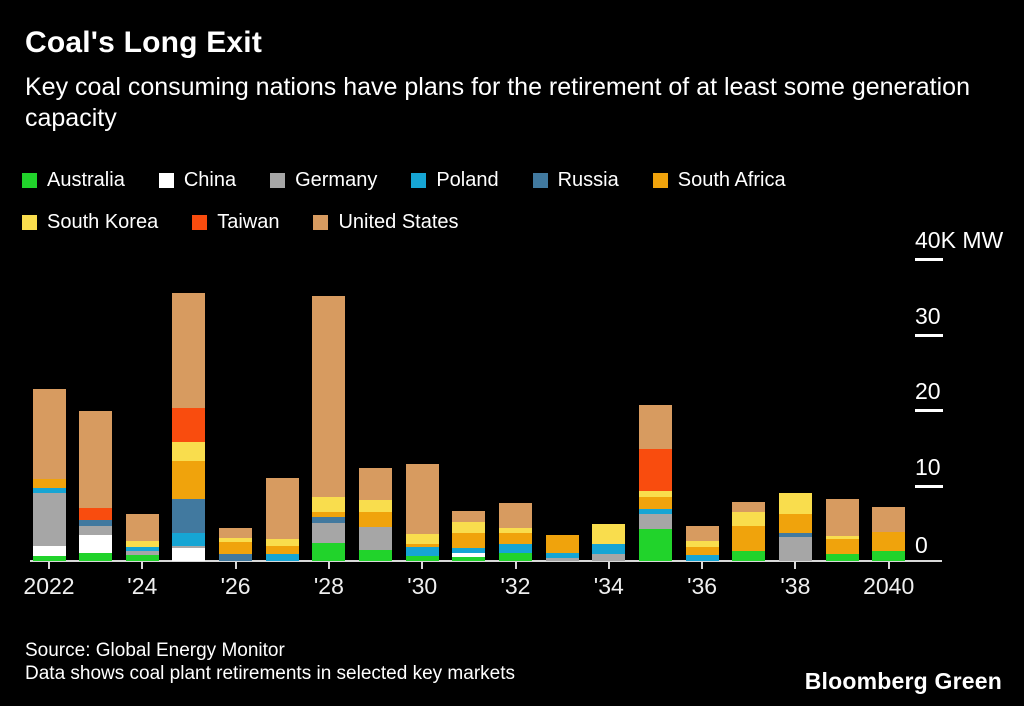 This screenshot has width=1024, height=706. Describe the element at coordinates (515, 586) in the screenshot. I see `x-tick-label: '32` at that location.